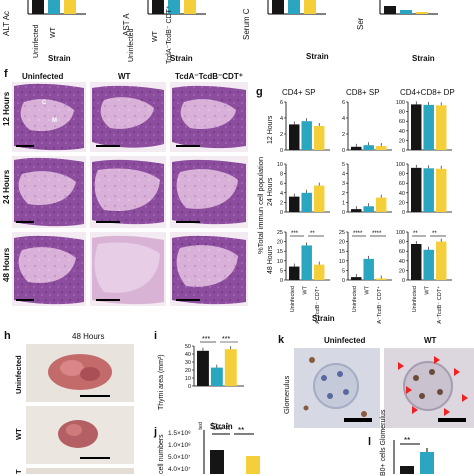 The width and height of the screenshot is (474, 476). Describe the element at coordinates (128, 117) in the screenshot. I see `histo-12h-wt` at that location.